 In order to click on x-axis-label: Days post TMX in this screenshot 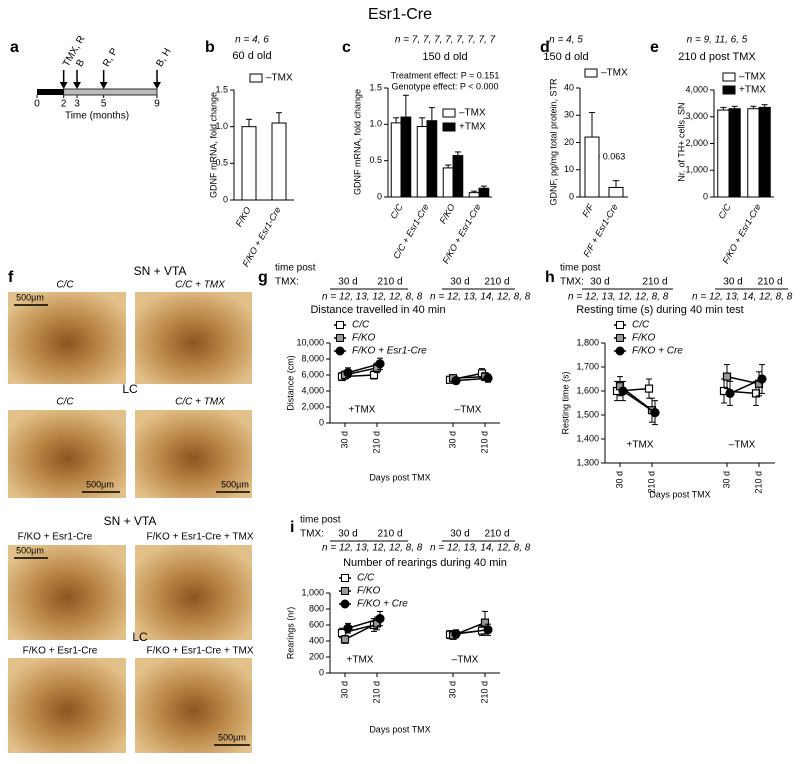, I will do `click(679, 494)`.